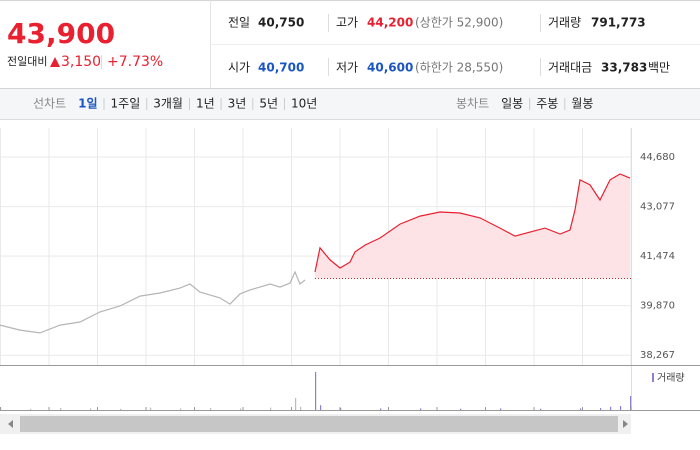 The height and width of the screenshot is (450, 700). What do you see at coordinates (61, 33) in the screenshot?
I see `price: 43,900` at bounding box center [61, 33].